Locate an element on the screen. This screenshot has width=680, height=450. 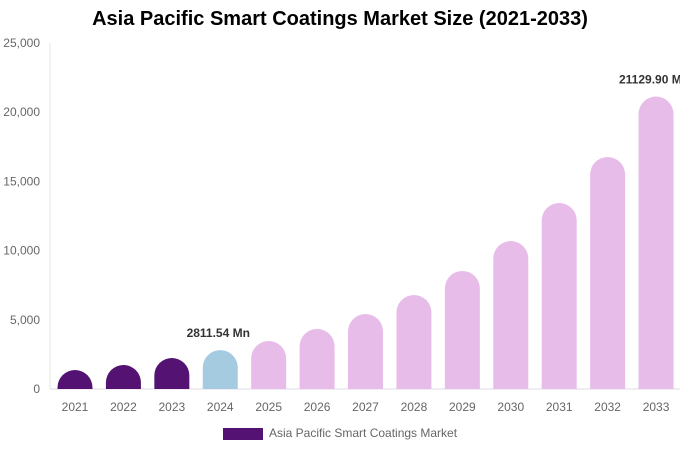
y-tick-label: 25,000 is located at coordinates (21, 43).